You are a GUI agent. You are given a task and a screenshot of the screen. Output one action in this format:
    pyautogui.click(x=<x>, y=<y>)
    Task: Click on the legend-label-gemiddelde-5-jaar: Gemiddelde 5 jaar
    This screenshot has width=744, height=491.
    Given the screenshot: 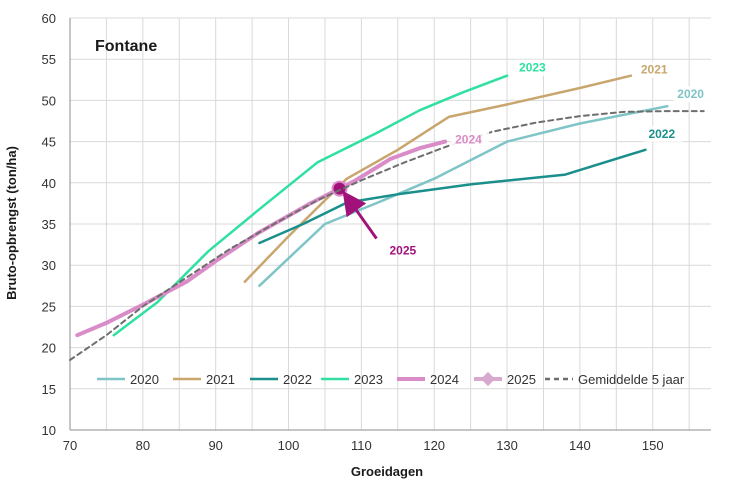 What is the action you would take?
    pyautogui.click(x=631, y=379)
    